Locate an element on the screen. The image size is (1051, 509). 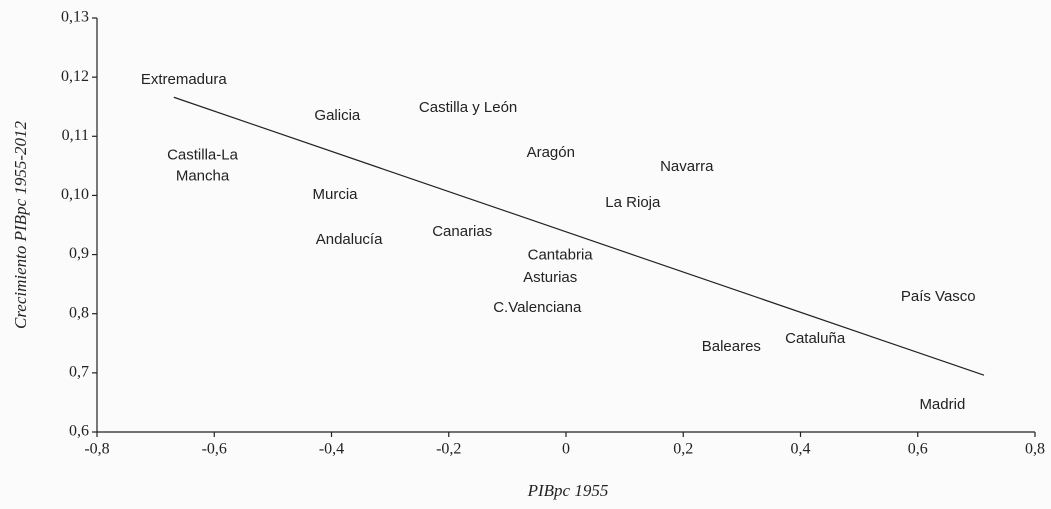
x-axis-title: PIBpc 1955 is located at coordinates (568, 490).